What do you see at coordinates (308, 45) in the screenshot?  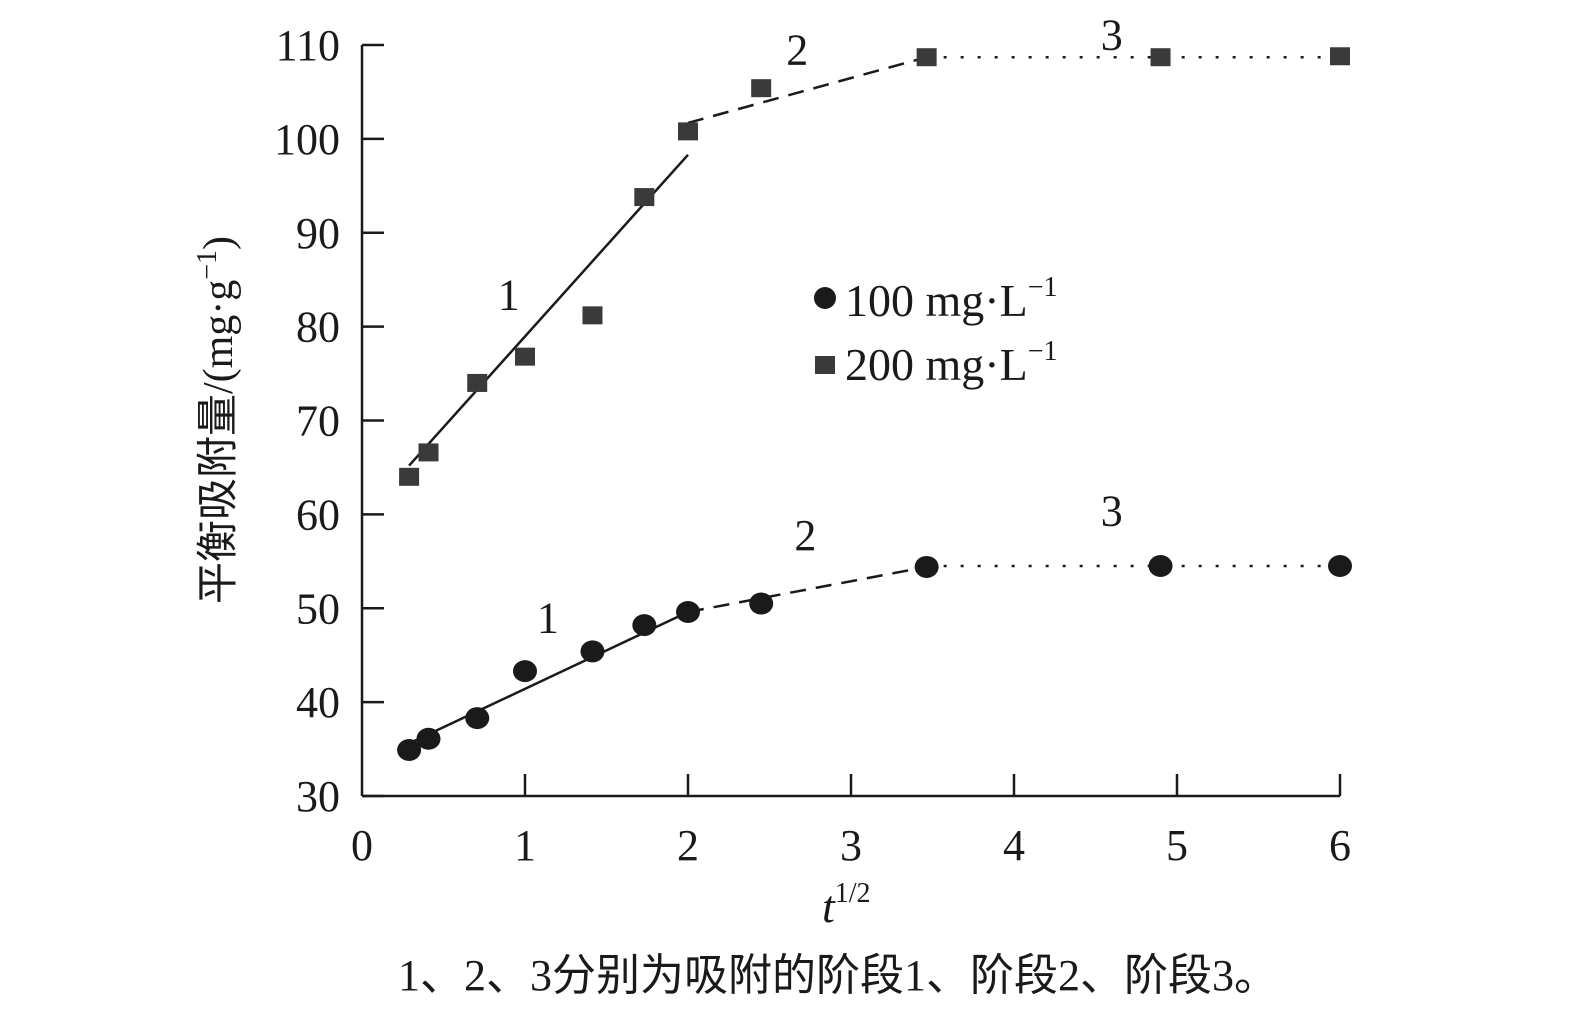 I see `y-tick-label: 110` at bounding box center [308, 45].